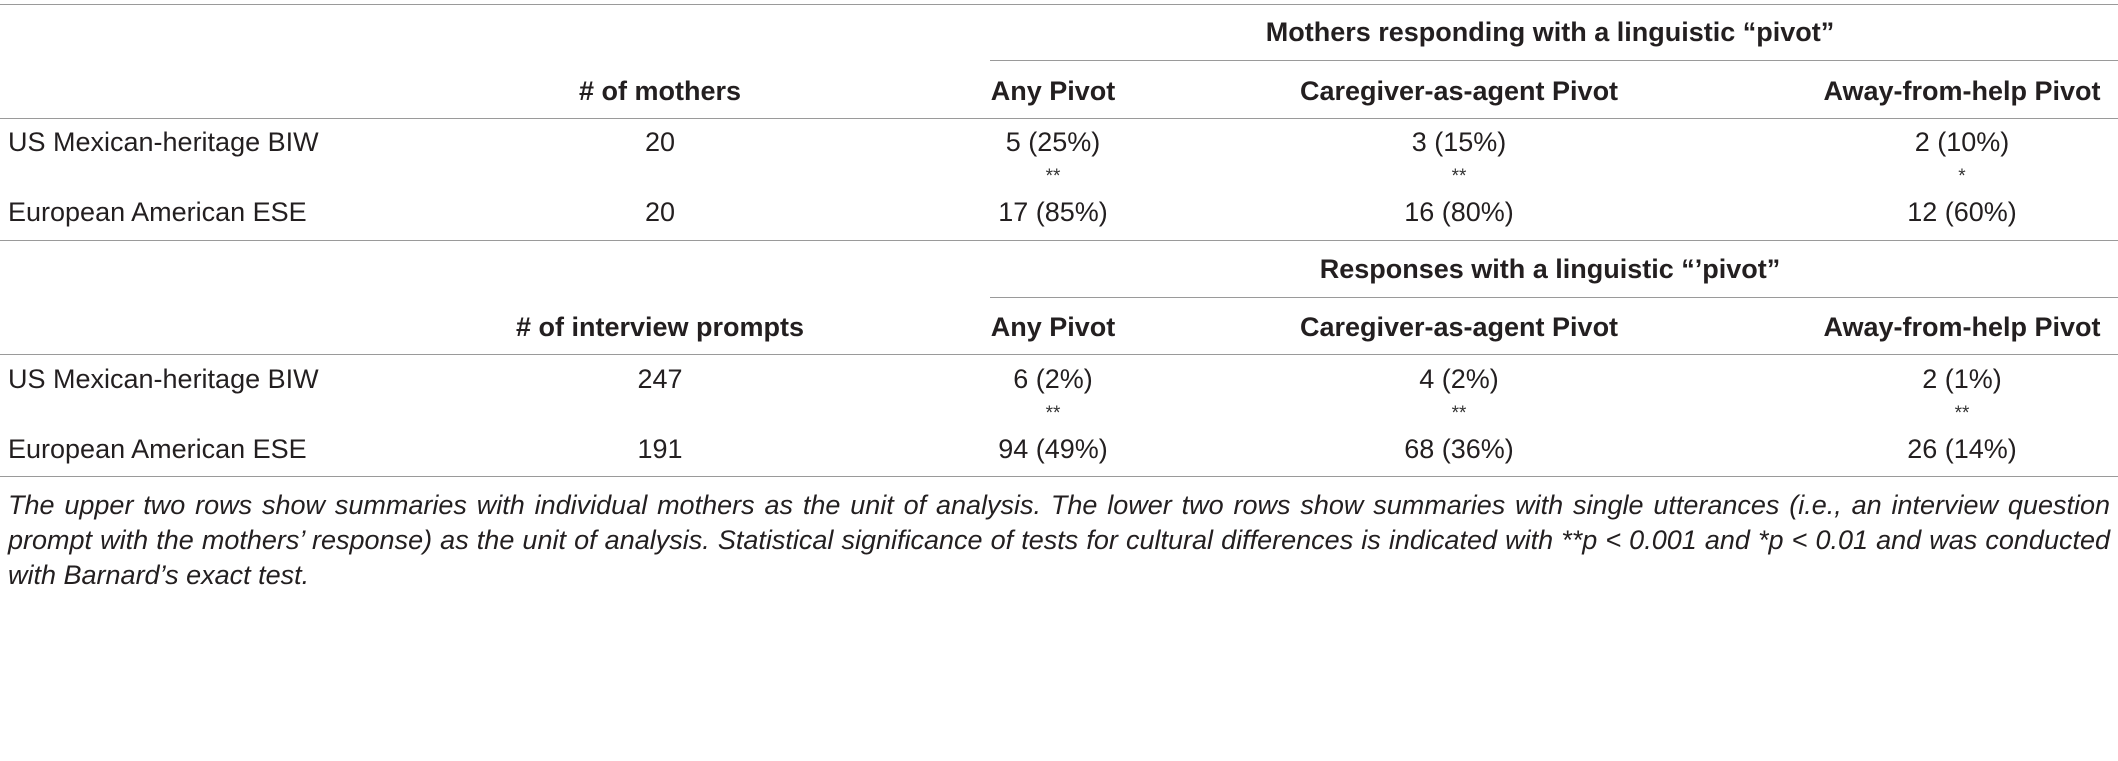  What do you see at coordinates (660, 327) in the screenshot?
I see `col-header-interview-prompts: # of interview prompts` at bounding box center [660, 327].